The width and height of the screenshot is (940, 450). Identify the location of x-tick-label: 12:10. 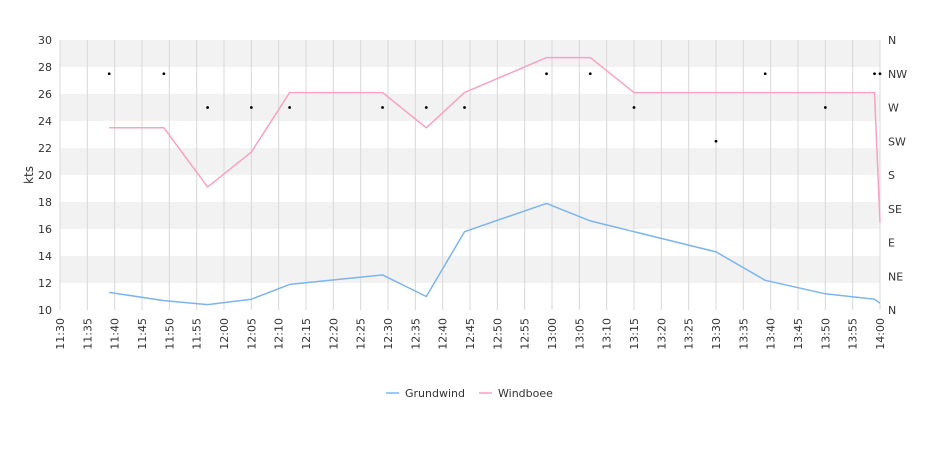
(279, 334).